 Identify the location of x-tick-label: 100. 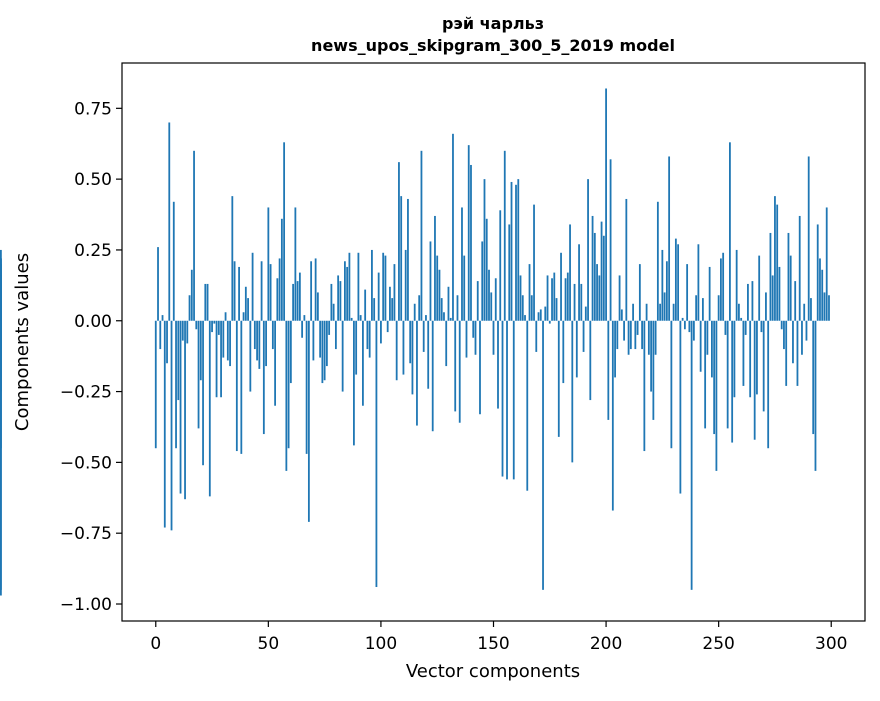
(381, 644).